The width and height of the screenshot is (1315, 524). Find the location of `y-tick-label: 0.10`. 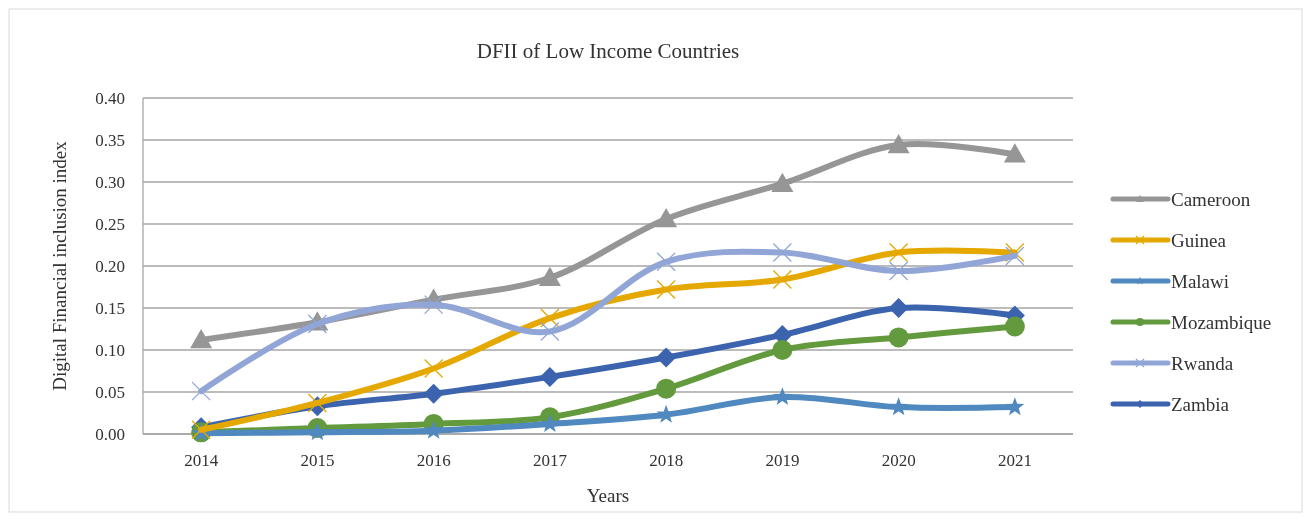

y-tick-label: 0.10 is located at coordinates (110, 350).